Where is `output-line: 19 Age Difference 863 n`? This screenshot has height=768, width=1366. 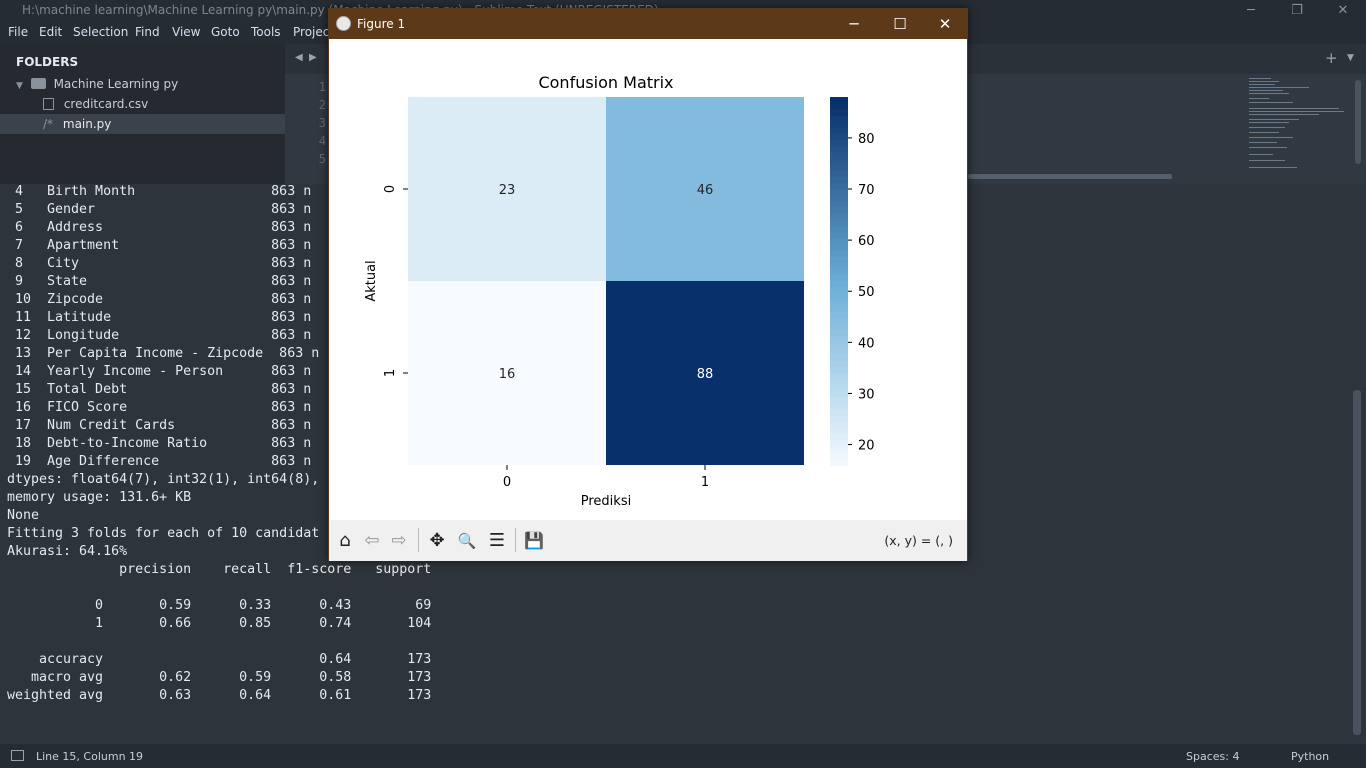
output-line: 19 Age Difference 863 n is located at coordinates (159, 461).